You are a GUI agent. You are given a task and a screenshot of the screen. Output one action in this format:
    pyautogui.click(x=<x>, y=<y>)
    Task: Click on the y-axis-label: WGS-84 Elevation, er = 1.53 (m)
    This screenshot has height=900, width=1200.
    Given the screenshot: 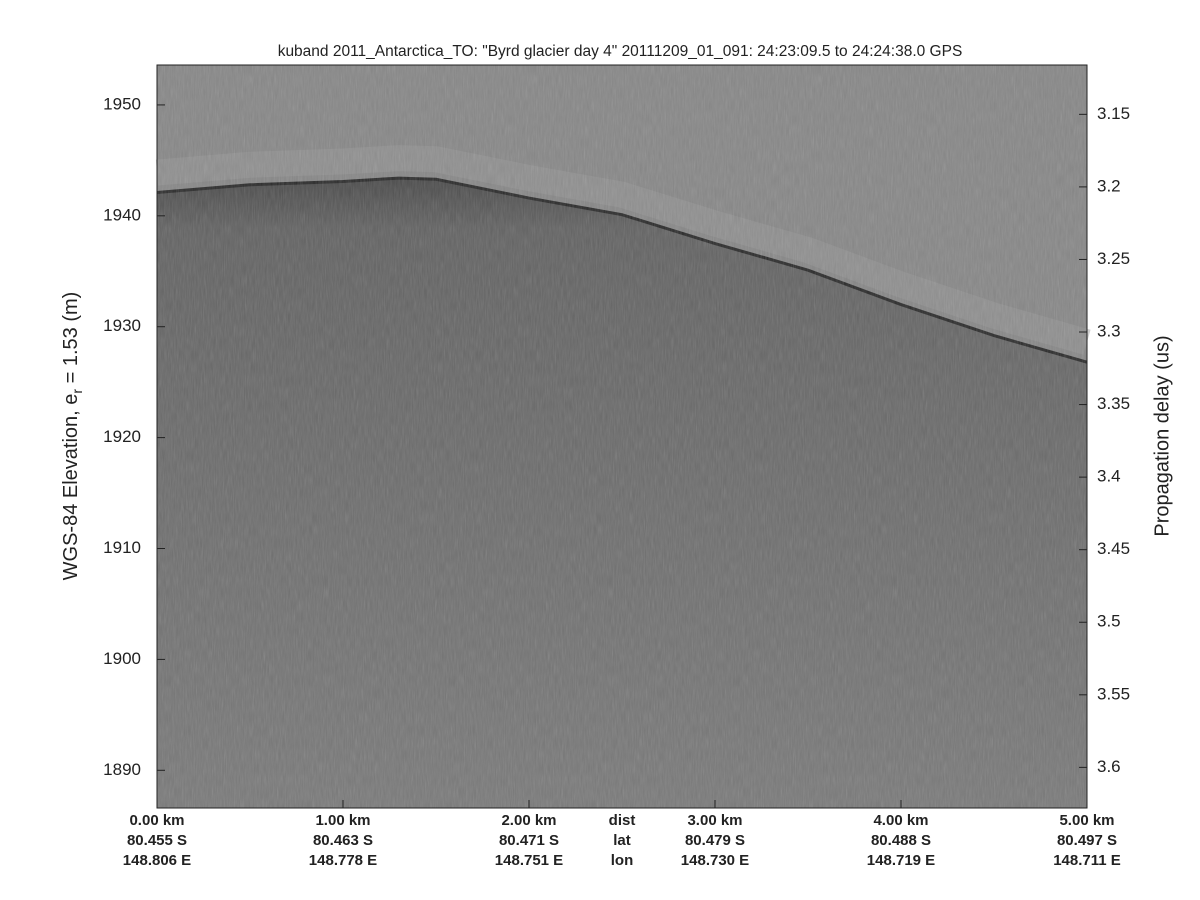 What is the action you would take?
    pyautogui.click(x=72, y=436)
    